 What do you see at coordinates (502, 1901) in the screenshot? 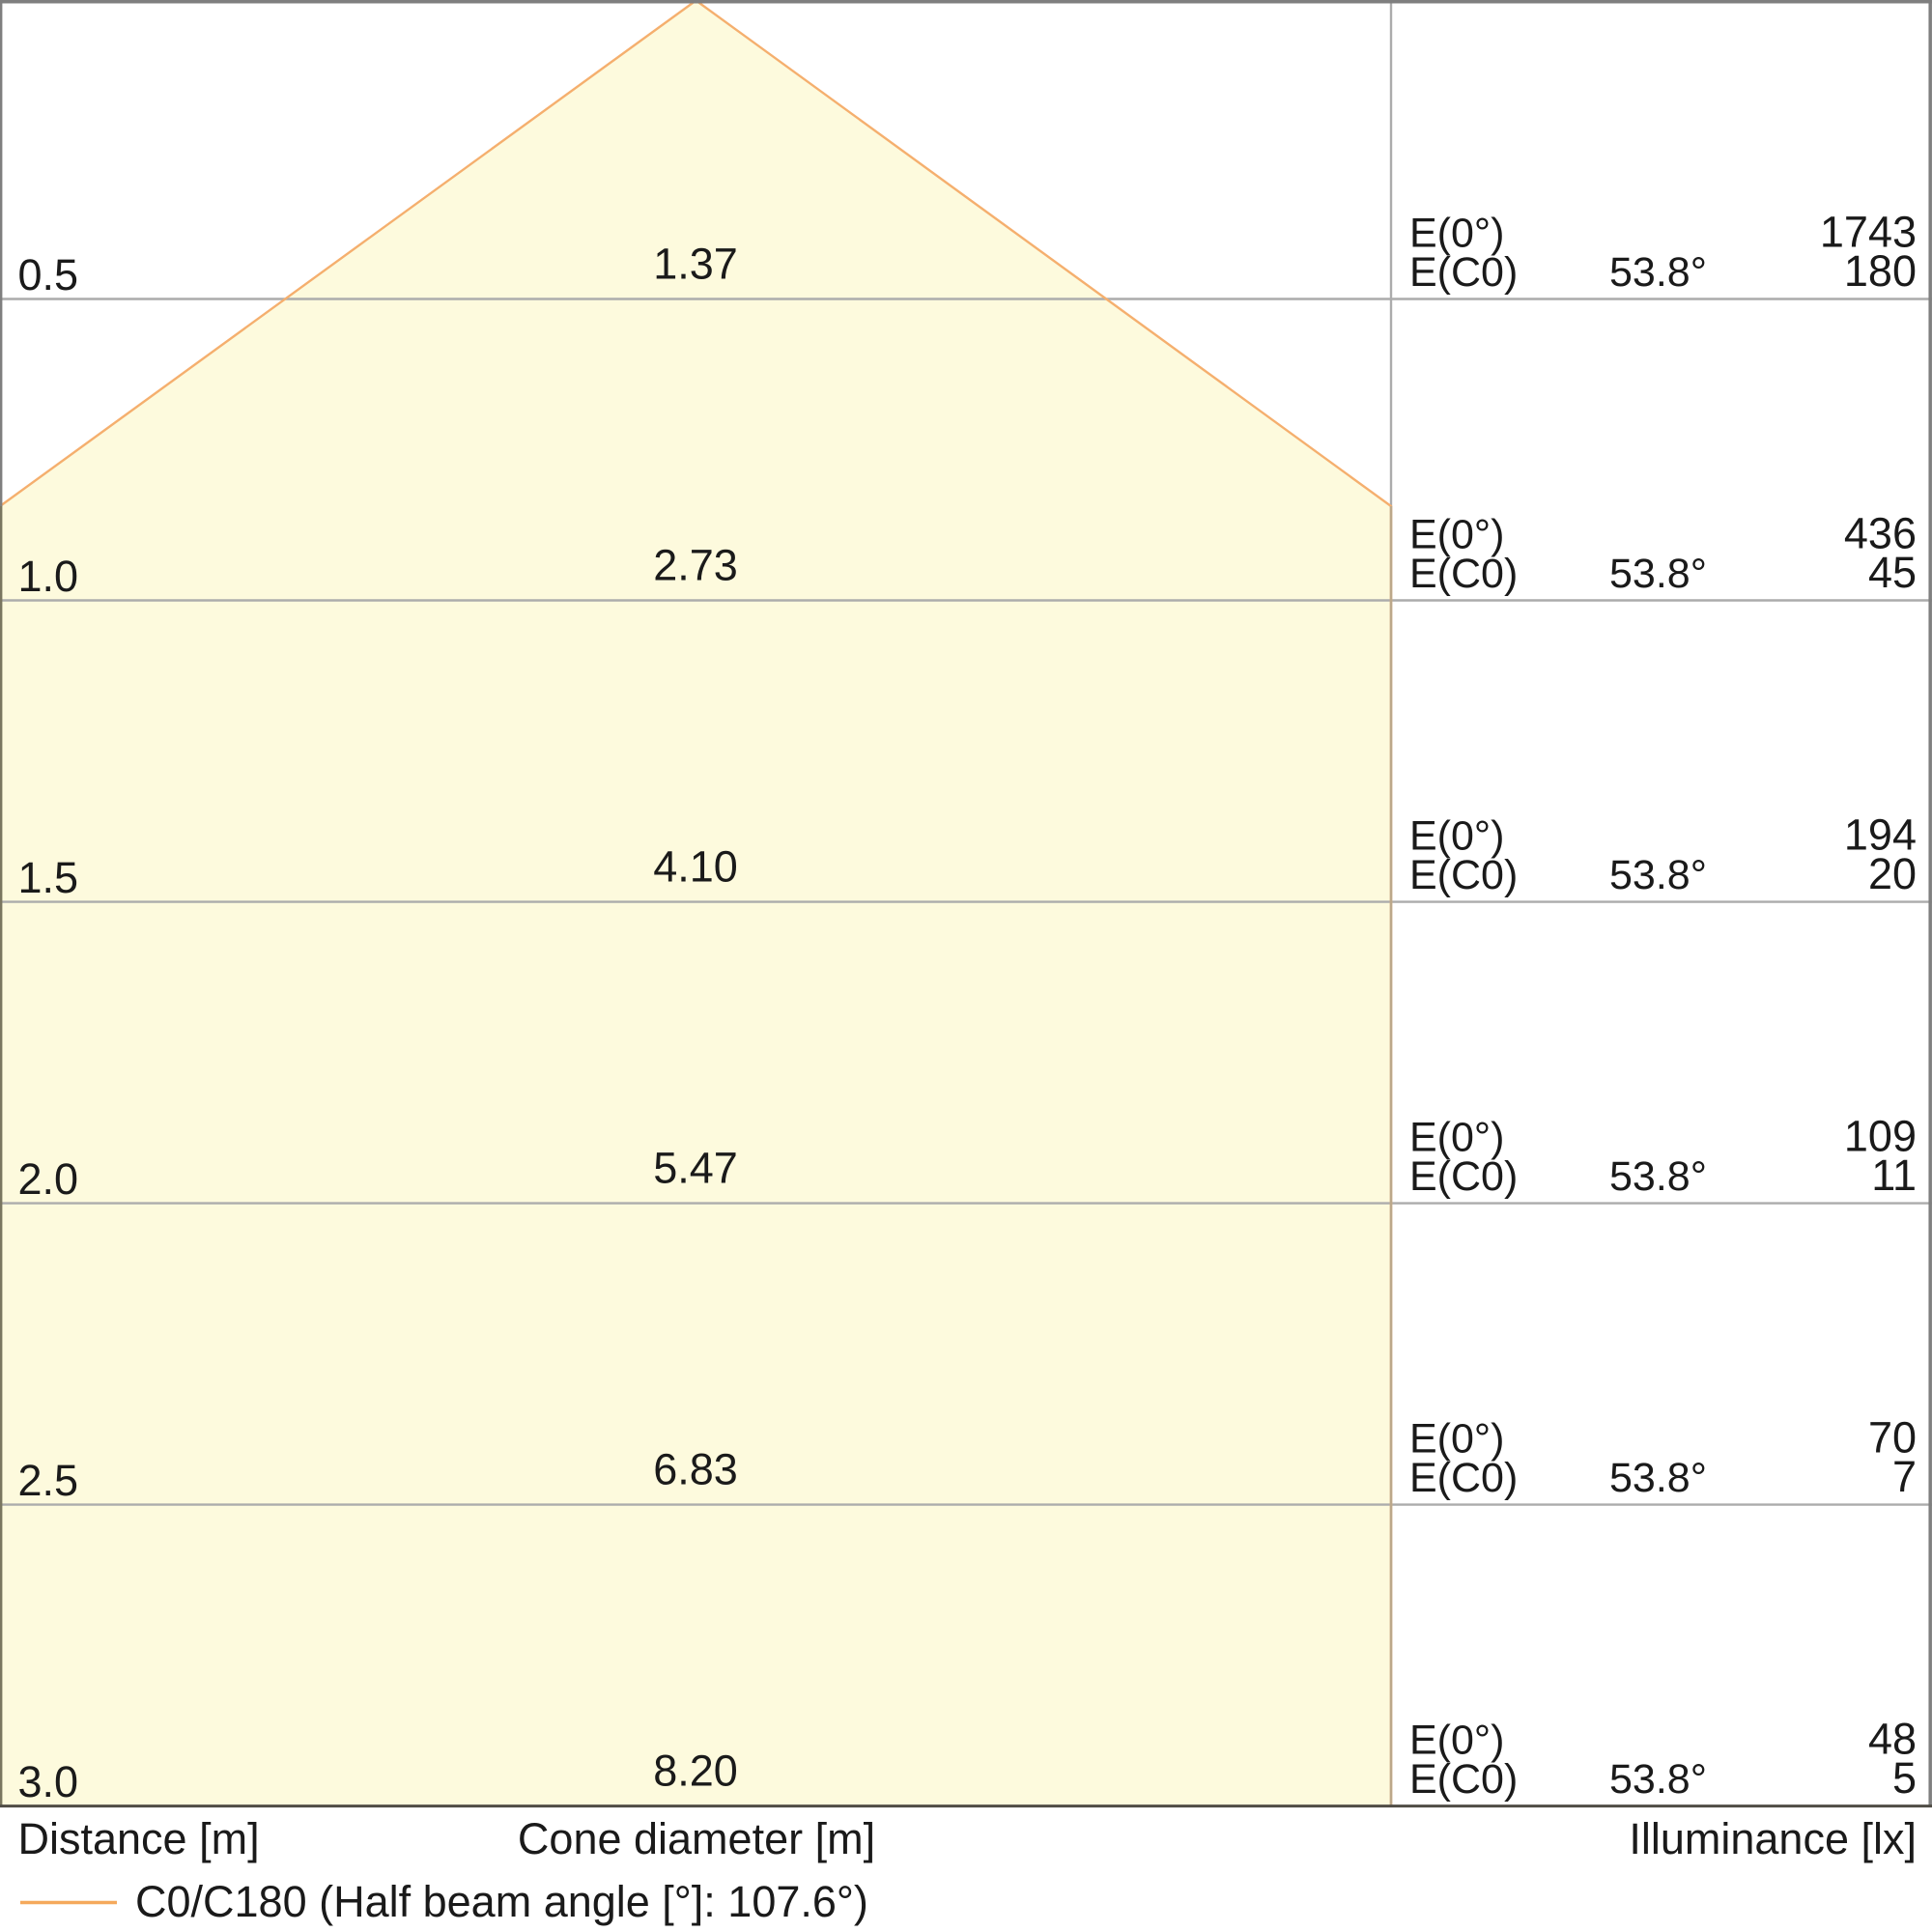
I see `svg-text:C0/C180 (Half beam angle [°]:: C0/C180 (Half beam angle [°]: 107.6°)` at bounding box center [502, 1901].